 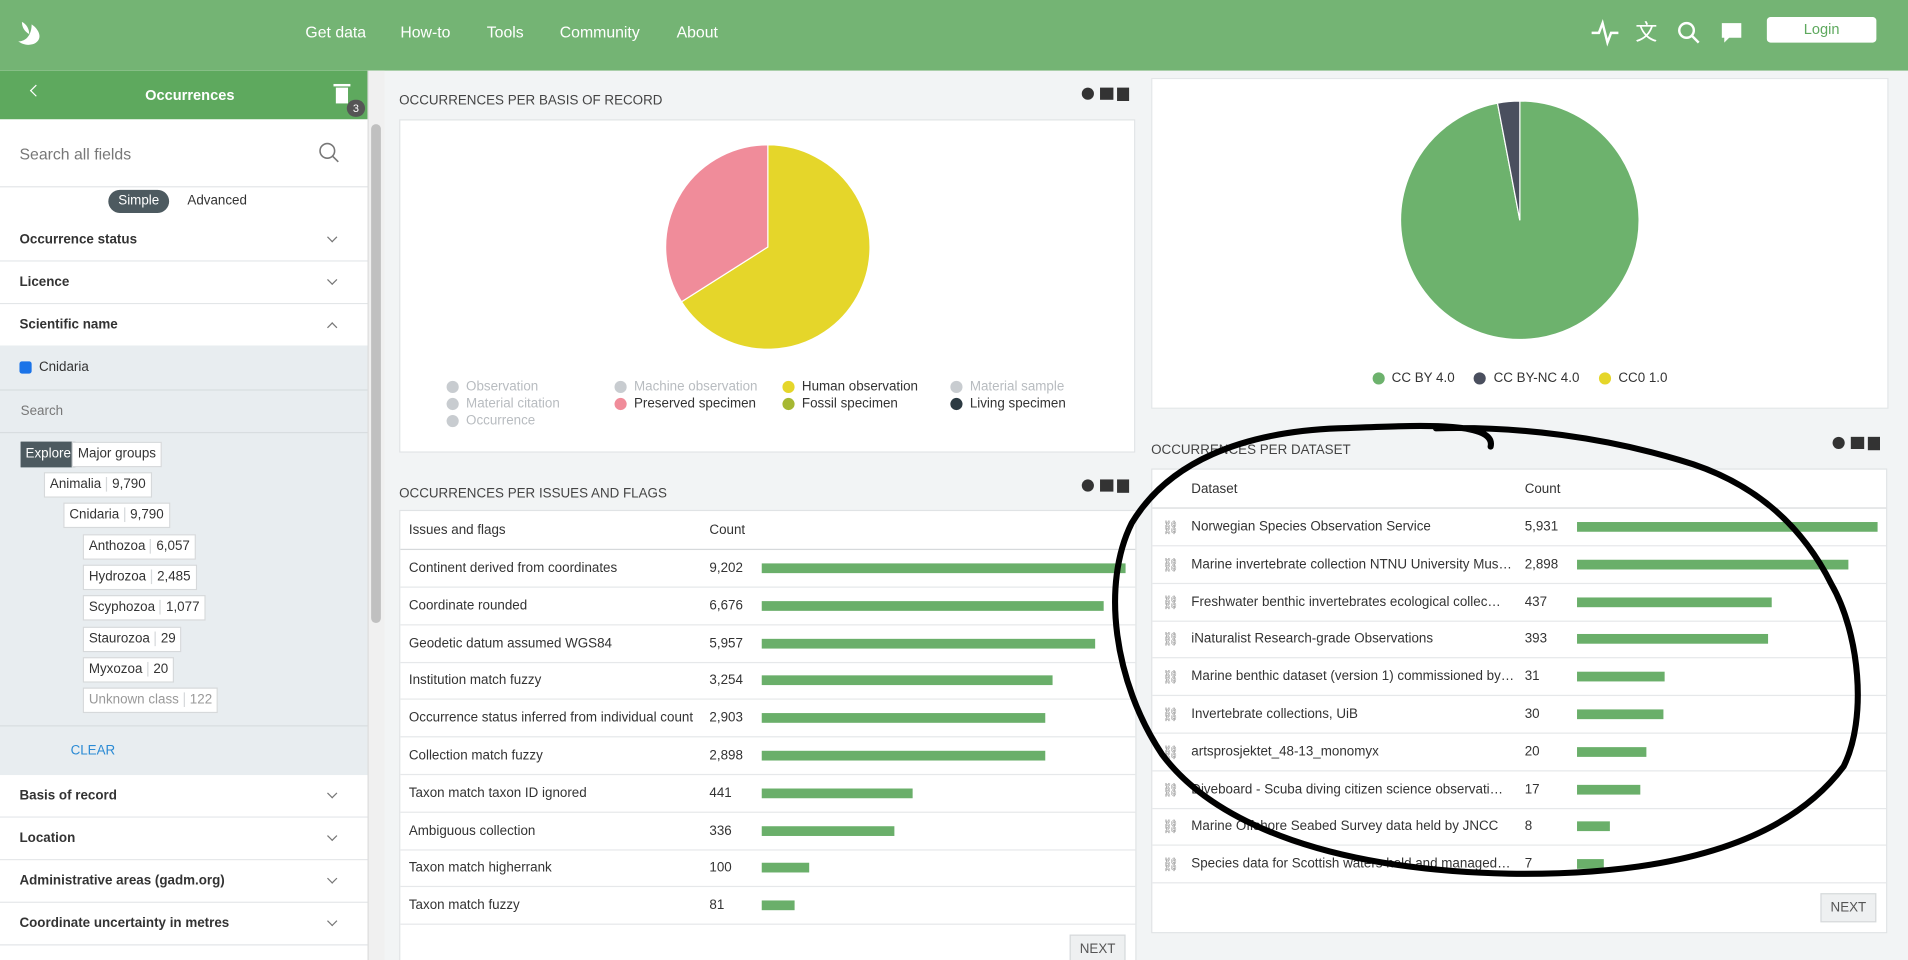 What do you see at coordinates (1519, 220) in the screenshot?
I see `pie-chart` at bounding box center [1519, 220].